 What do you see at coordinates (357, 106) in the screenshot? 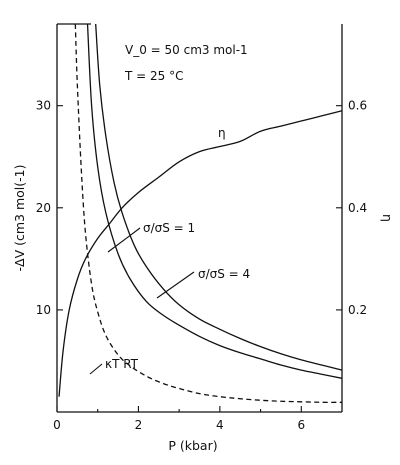
I see `y-right-tick-label: 0.6` at bounding box center [357, 106].